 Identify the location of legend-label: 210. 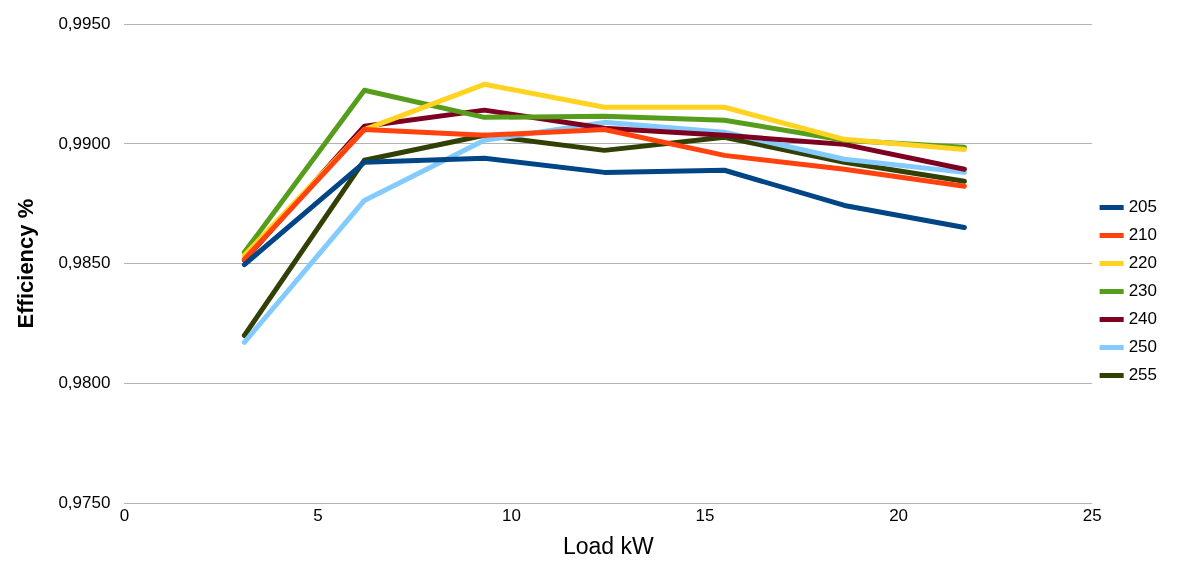
(1143, 235).